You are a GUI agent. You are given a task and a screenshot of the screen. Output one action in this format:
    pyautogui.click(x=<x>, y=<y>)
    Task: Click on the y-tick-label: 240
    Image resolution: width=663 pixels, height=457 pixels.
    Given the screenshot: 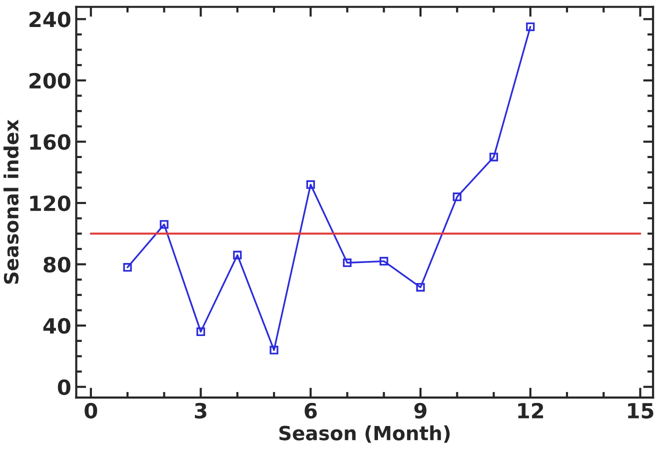 What is the action you would take?
    pyautogui.click(x=50, y=20)
    